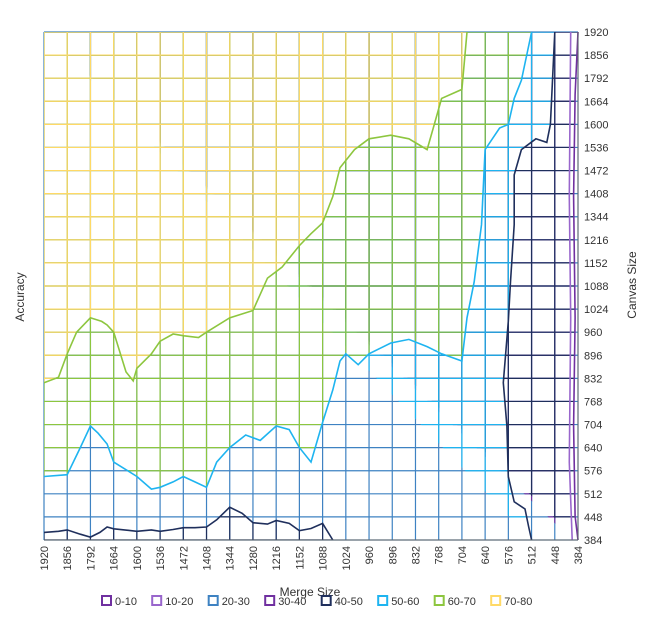  What do you see at coordinates (161, 558) in the screenshot?
I see `x-tick-label: 1536` at bounding box center [161, 558].